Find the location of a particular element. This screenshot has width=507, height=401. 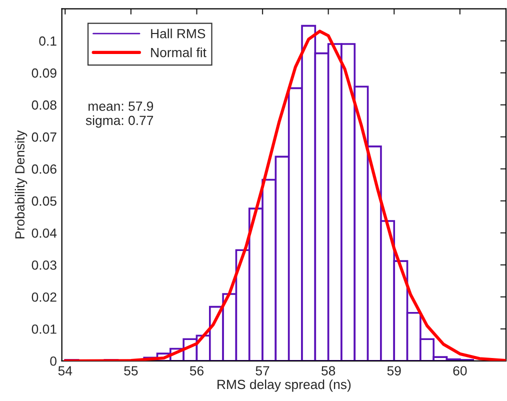

y-tick-label: 0.1 is located at coordinates (47, 41).